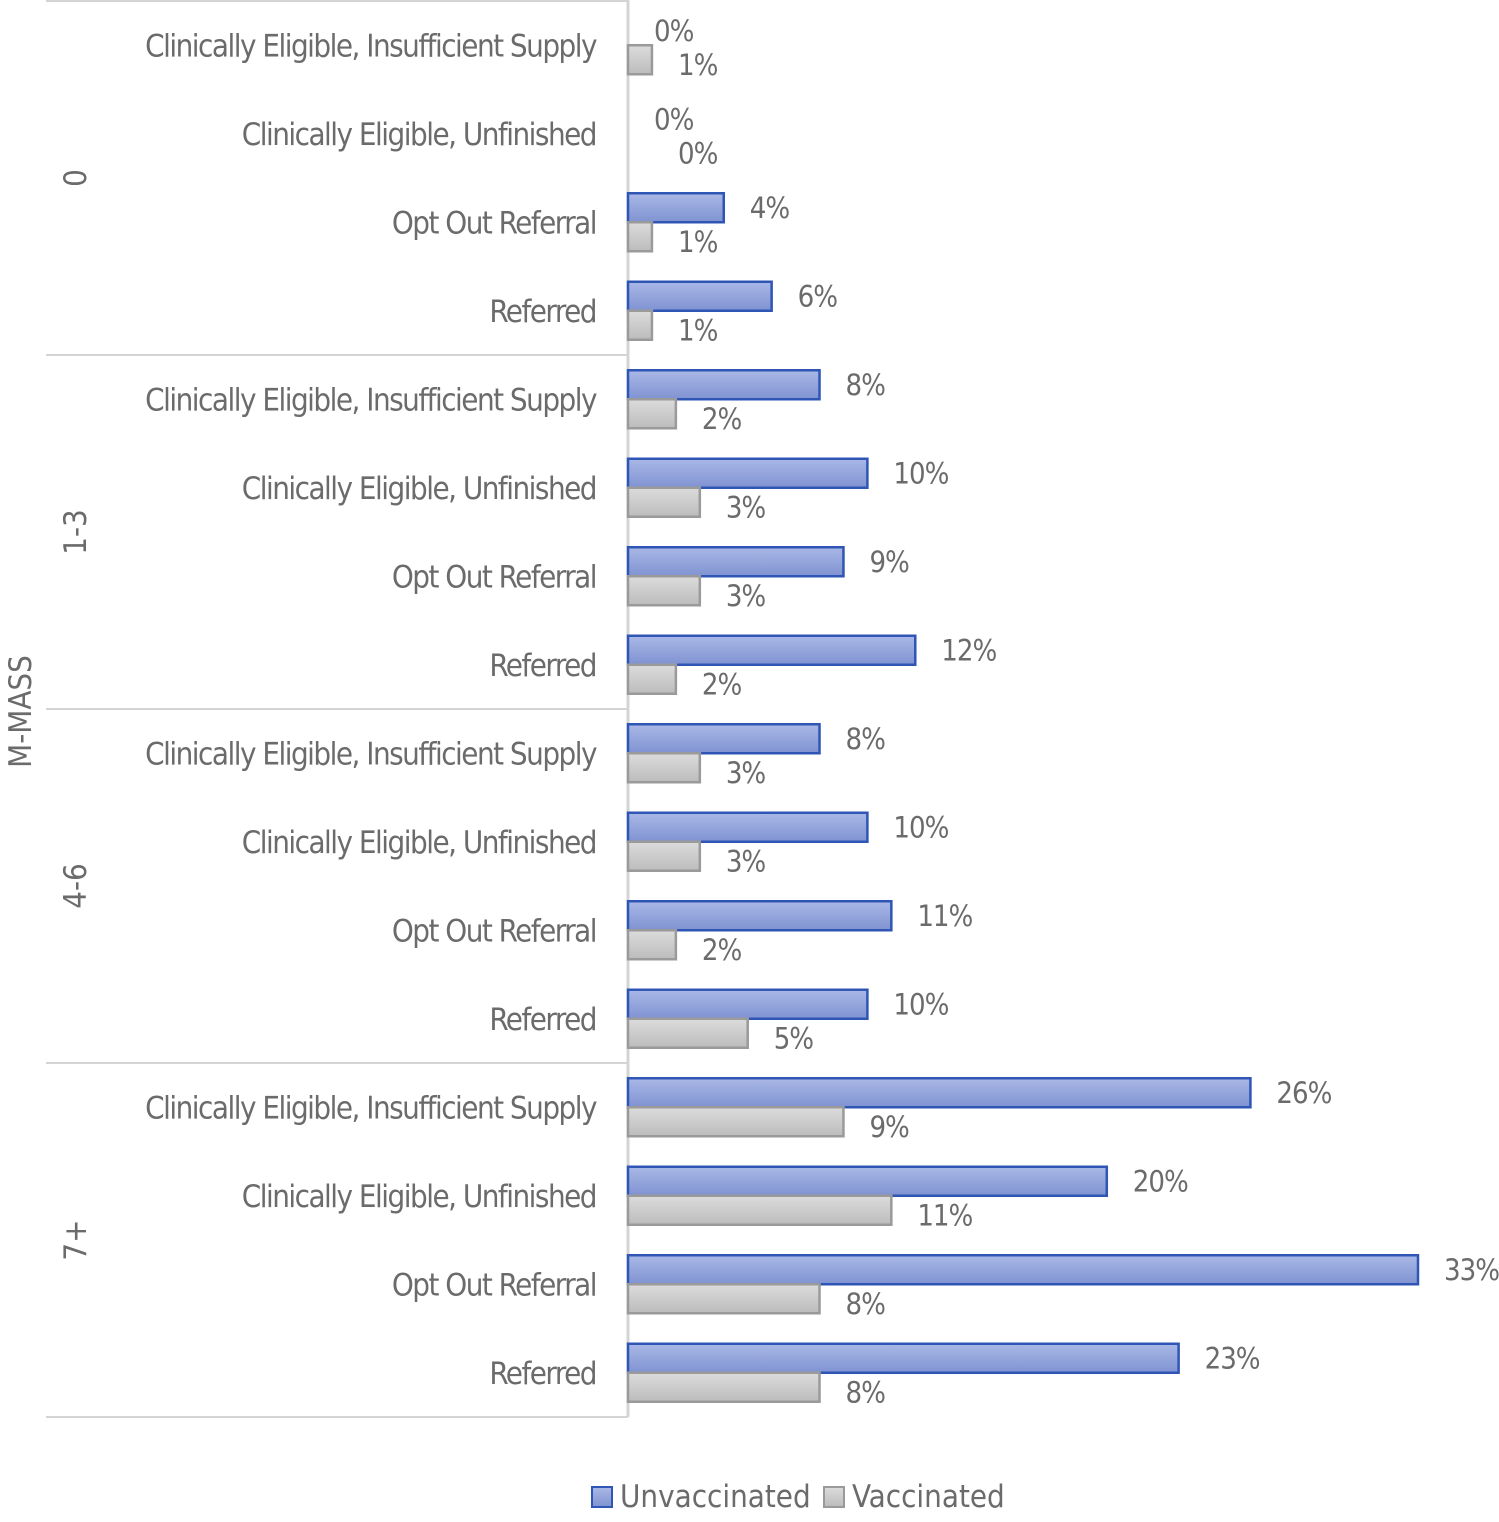 This screenshot has width=1499, height=1522. Describe the element at coordinates (818, 296) in the screenshot. I see `value-label-unvaccinated: 6%` at that location.